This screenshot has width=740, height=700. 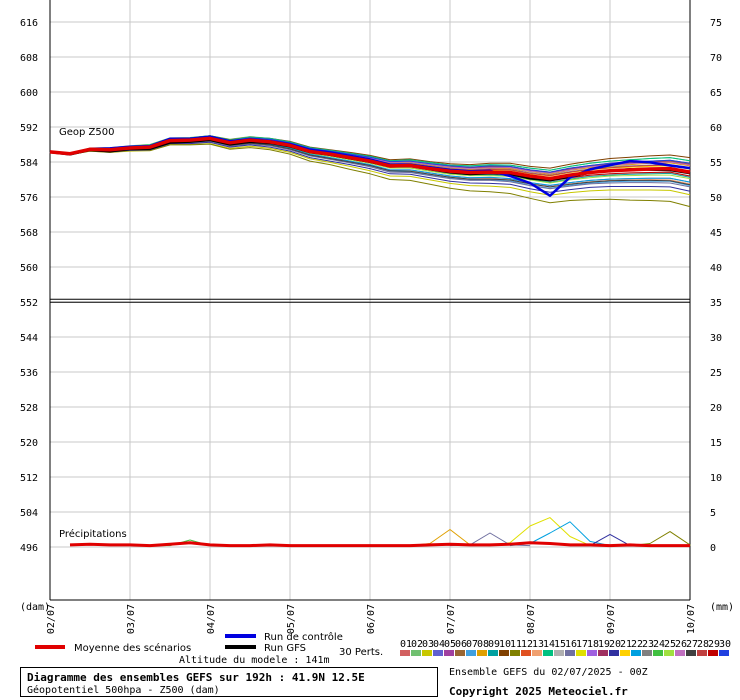 What do you see at coordinates (35, 607) in the screenshot?
I see `y-axis-unit: (dam)` at bounding box center [35, 607].